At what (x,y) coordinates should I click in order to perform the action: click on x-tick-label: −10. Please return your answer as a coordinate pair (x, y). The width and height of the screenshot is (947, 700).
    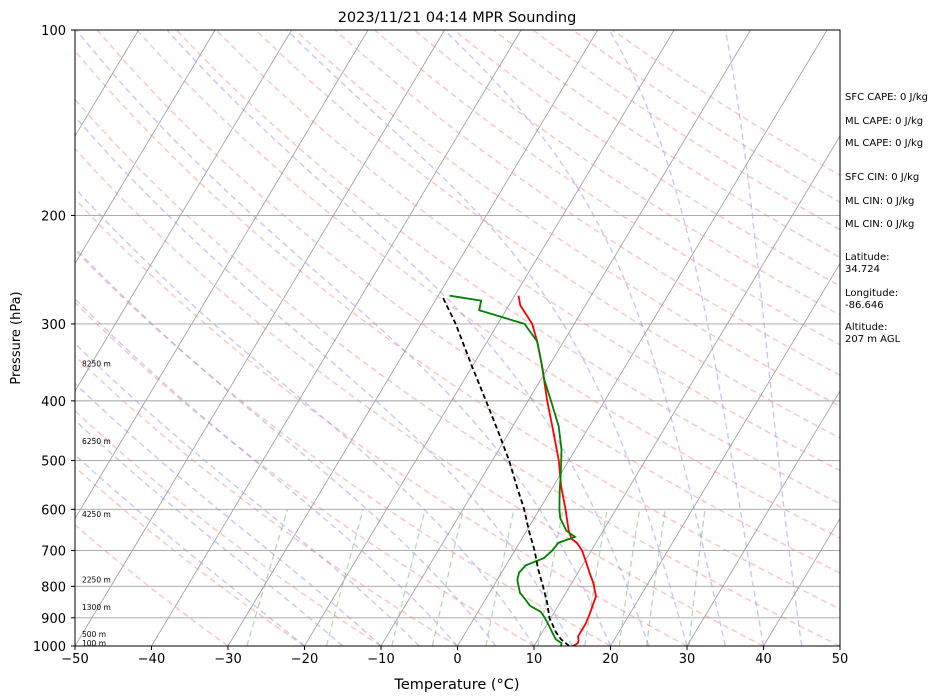
    Looking at the image, I should click on (380, 659).